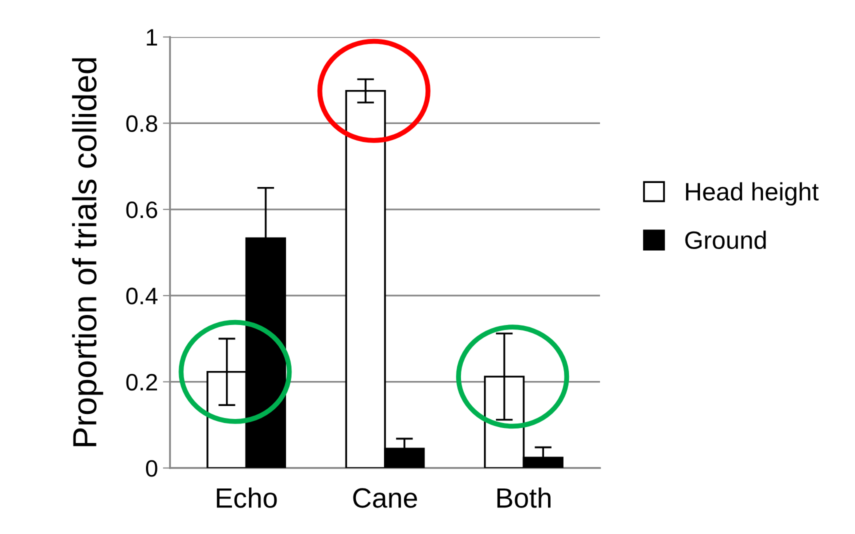  Describe the element at coordinates (88, 252) in the screenshot. I see `y-axis-title: Proportion of trials collided` at that location.